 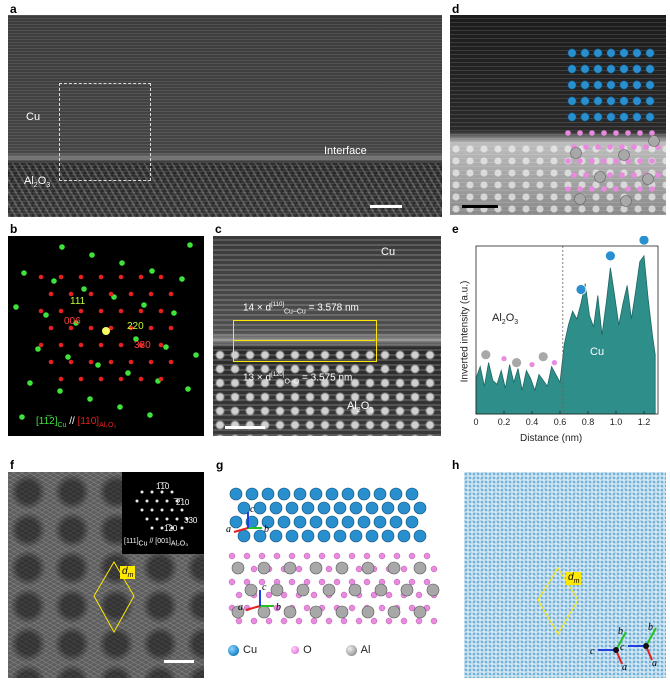 What do you see at coordinates (241, 530) in the screenshot?
I see `axis-a` at bounding box center [241, 530].